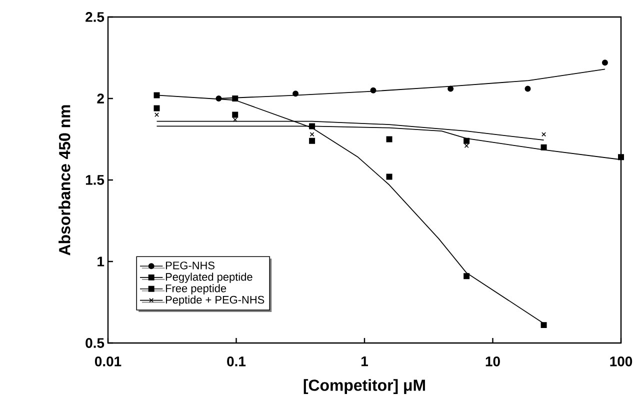  Describe the element at coordinates (364, 386) in the screenshot. I see `x-axis-title: [Competitor] μM` at that location.